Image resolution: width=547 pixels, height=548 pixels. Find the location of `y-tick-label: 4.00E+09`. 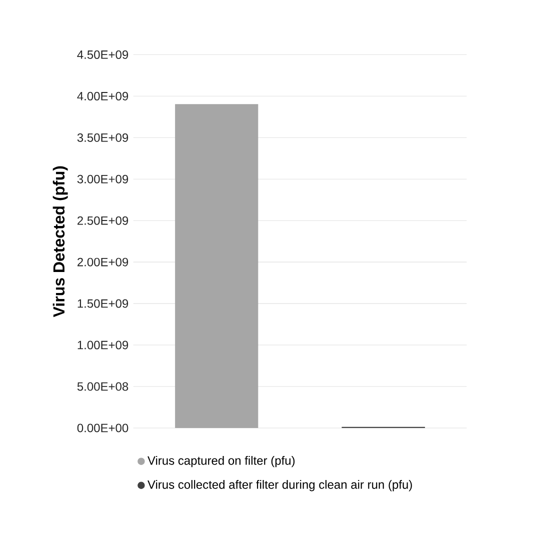

y-tick-label: 4.00E+09 is located at coordinates (102, 96).